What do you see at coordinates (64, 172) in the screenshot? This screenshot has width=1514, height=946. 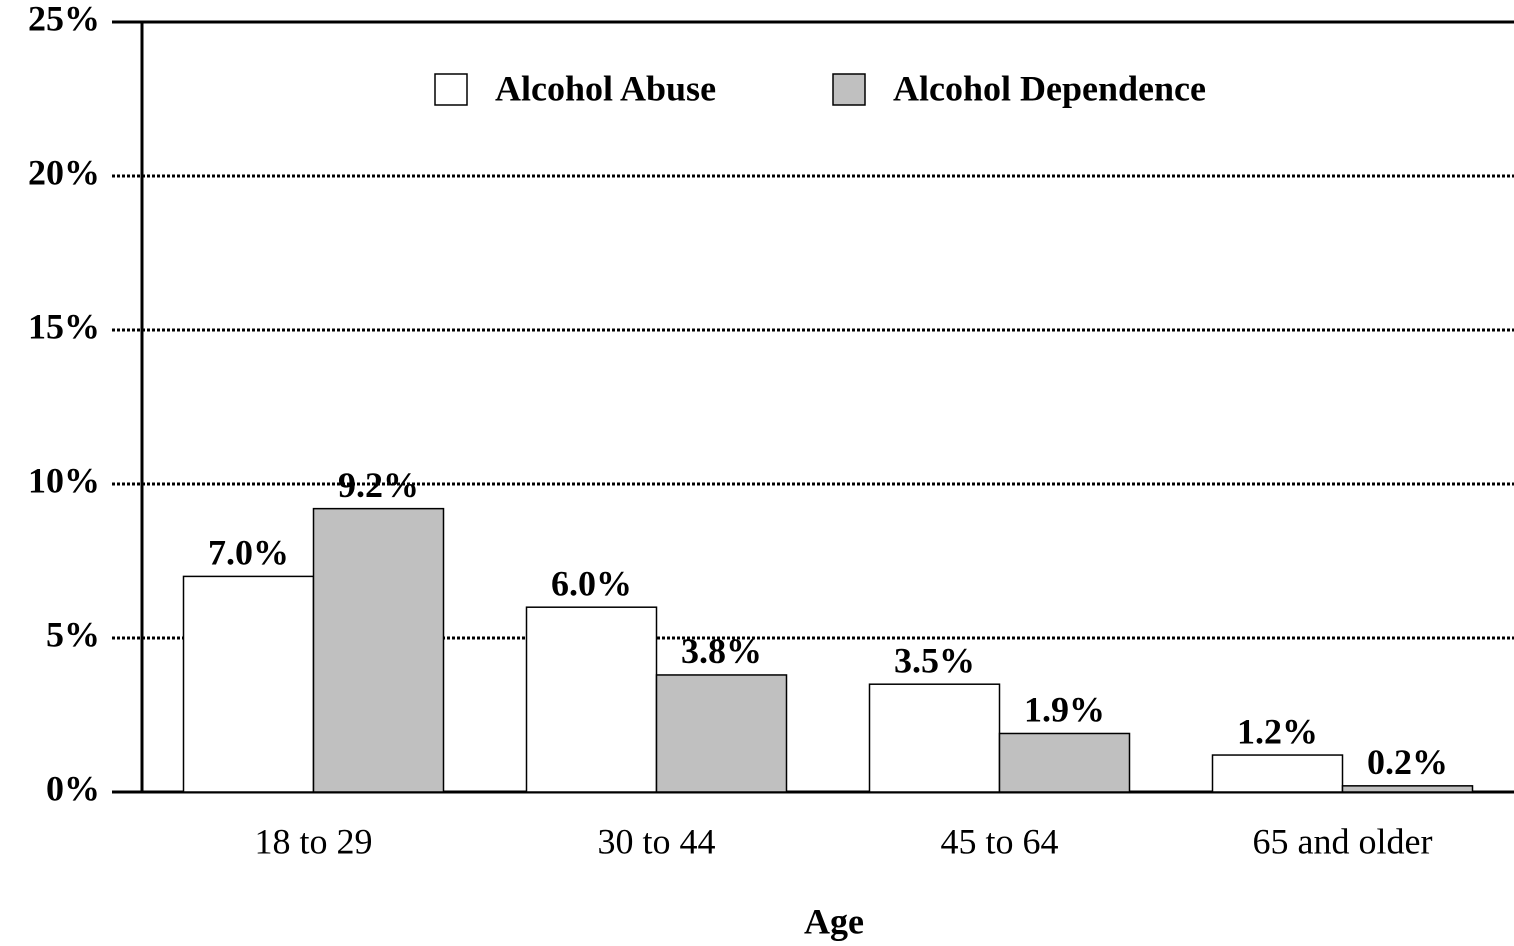 I see `y-tick-label: 20%` at bounding box center [64, 172].